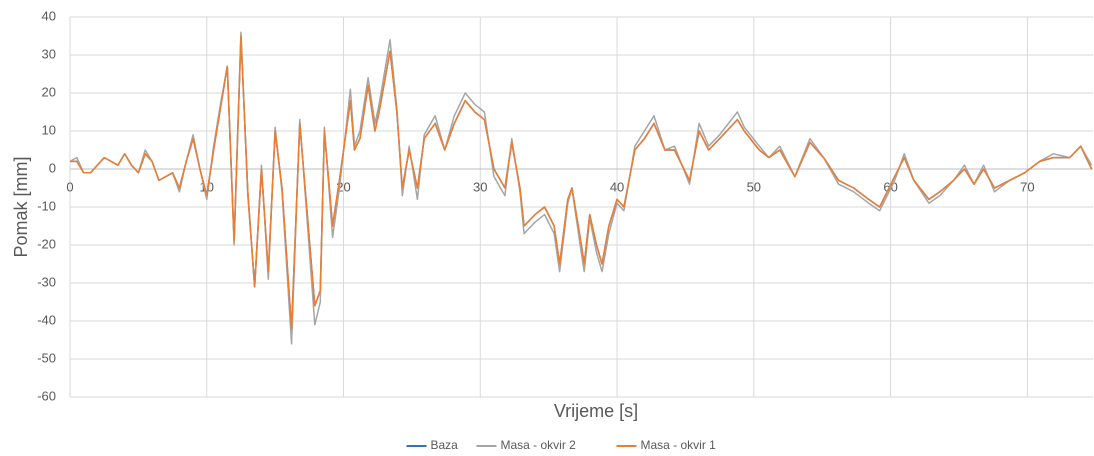 The width and height of the screenshot is (1094, 456). What do you see at coordinates (52, 167) in the screenshot?
I see `y-tick-label: 0` at bounding box center [52, 167].